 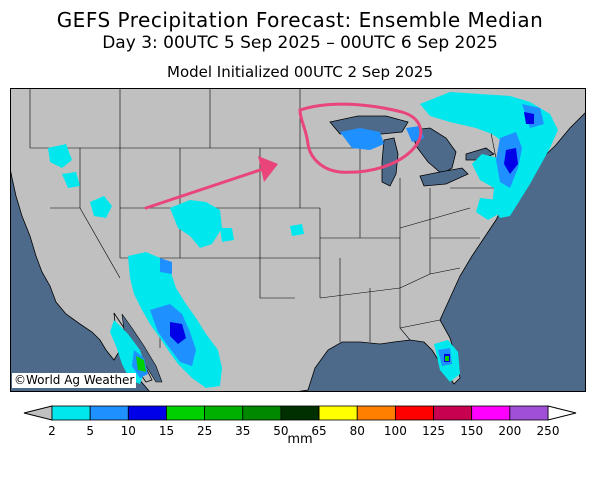 I want to click on precip-very-heavy, so click(x=292, y=364).